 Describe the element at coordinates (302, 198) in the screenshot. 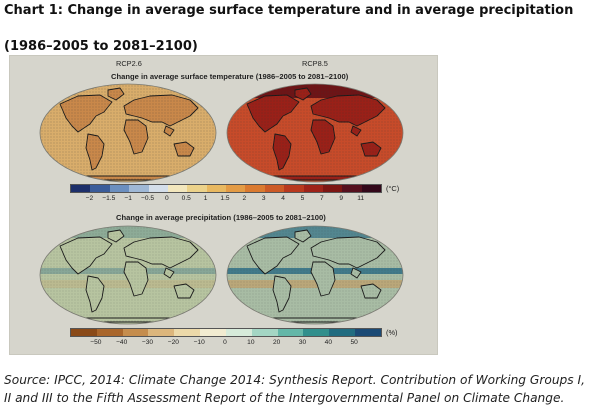

I see `colorbar-tick-label: 5` at that location.